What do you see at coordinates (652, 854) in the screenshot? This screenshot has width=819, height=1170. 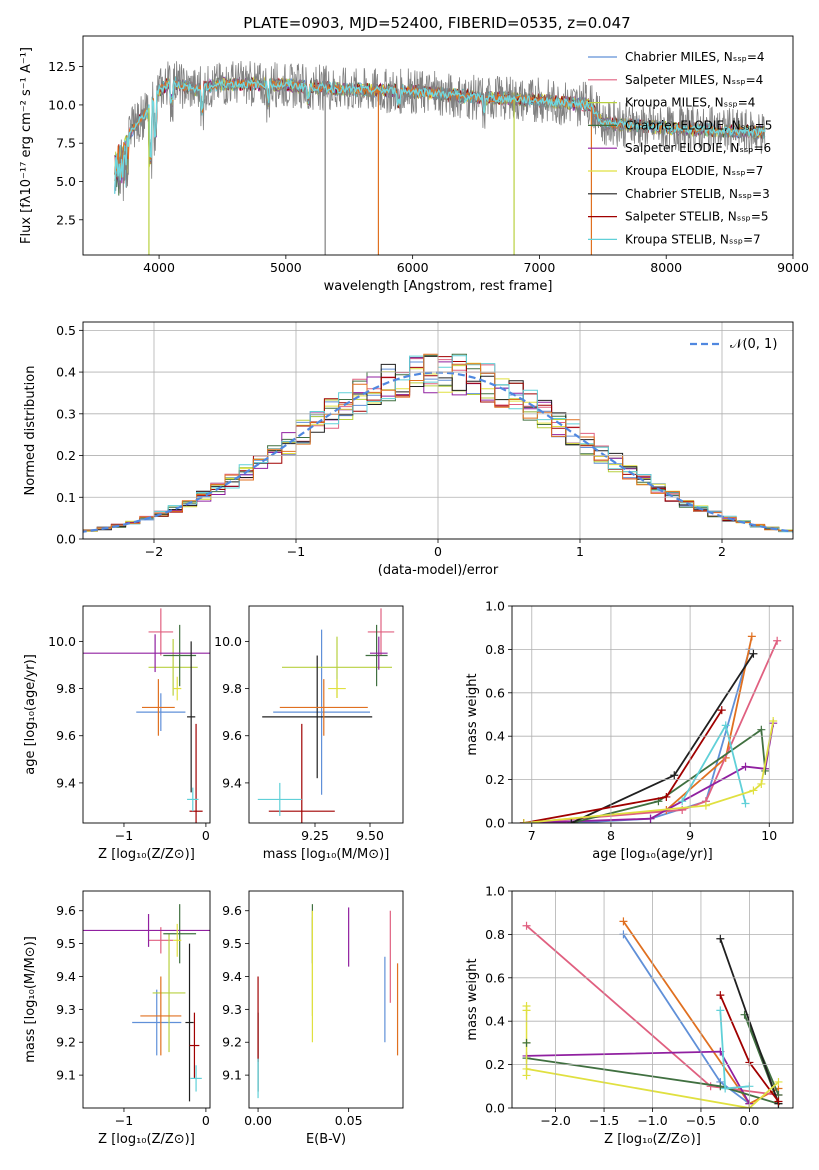 I see `x-axis-label: age [log₁₀(age/yr)]` at bounding box center [652, 854].